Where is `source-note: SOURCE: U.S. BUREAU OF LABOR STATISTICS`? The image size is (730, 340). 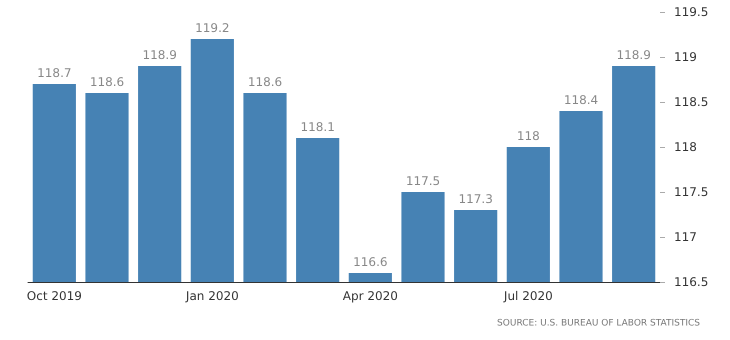
source-note: SOURCE: U.S. BUREAU OF LABOR STATISTICS is located at coordinates (598, 323).